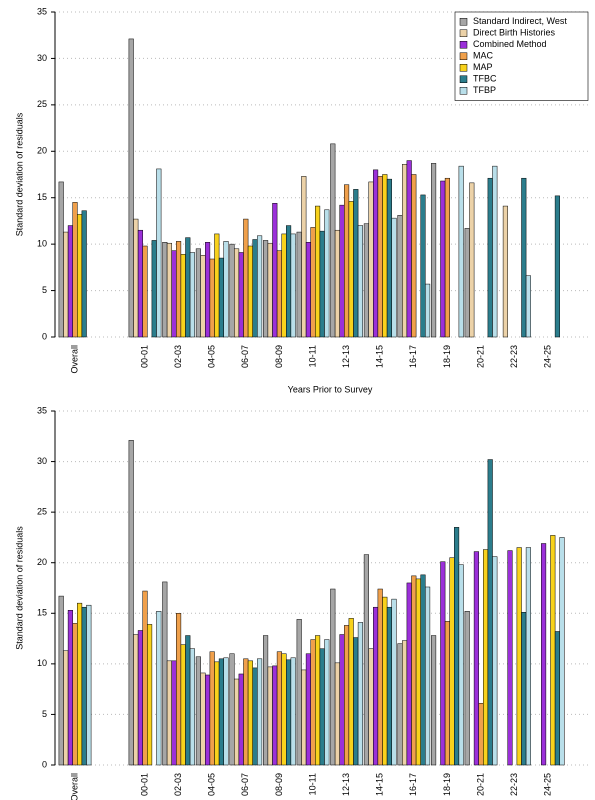 The height and width of the screenshot is (800, 595). I want to click on y-tick-label: 35, so click(42, 410).